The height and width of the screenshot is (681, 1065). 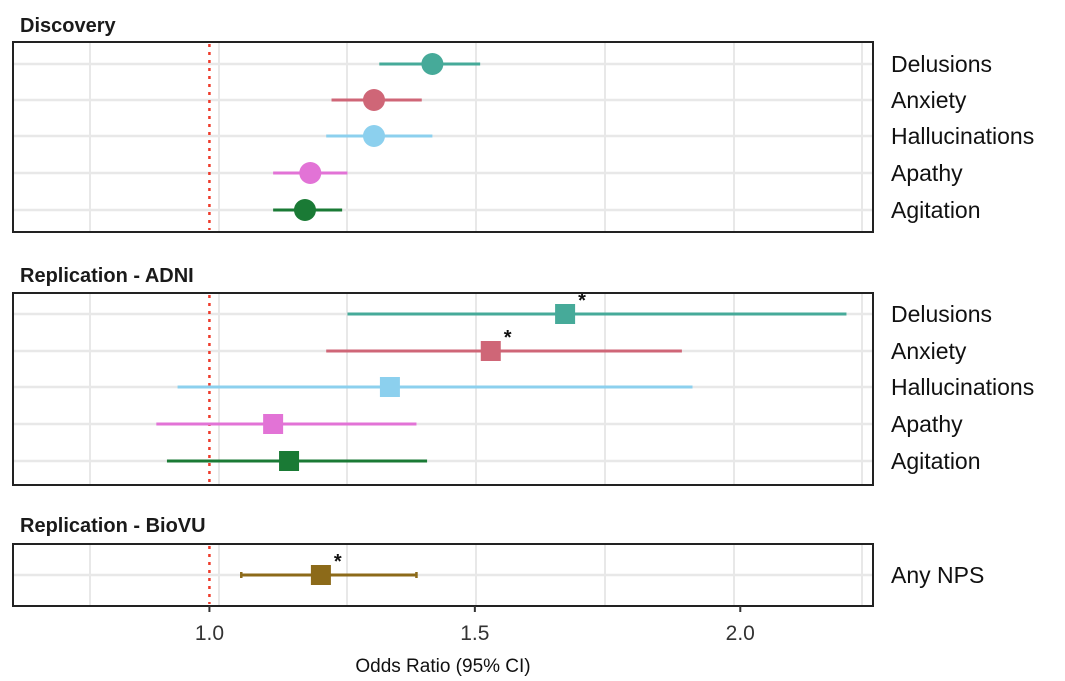 I want to click on x-tick-label: 1.5, so click(x=474, y=633).